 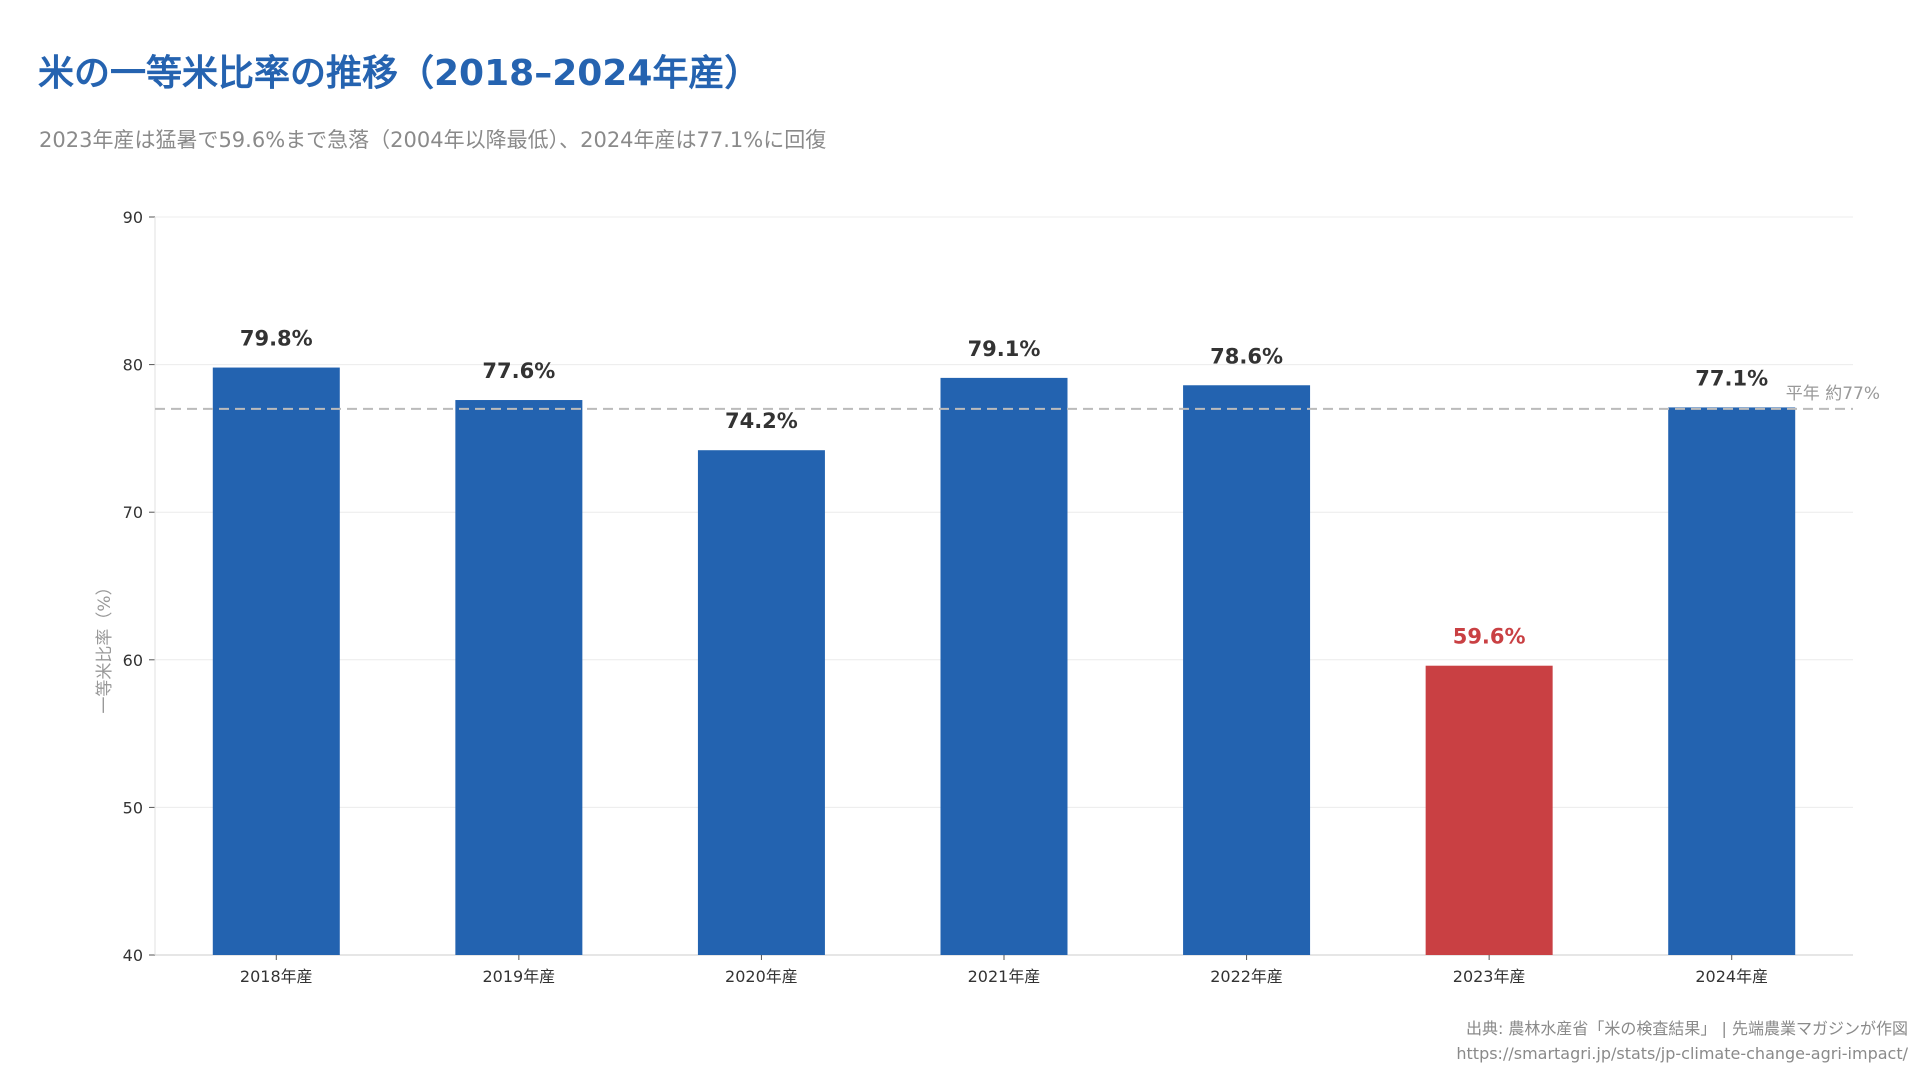 I want to click on x-tick-label: 2023年産, so click(x=1489, y=976).